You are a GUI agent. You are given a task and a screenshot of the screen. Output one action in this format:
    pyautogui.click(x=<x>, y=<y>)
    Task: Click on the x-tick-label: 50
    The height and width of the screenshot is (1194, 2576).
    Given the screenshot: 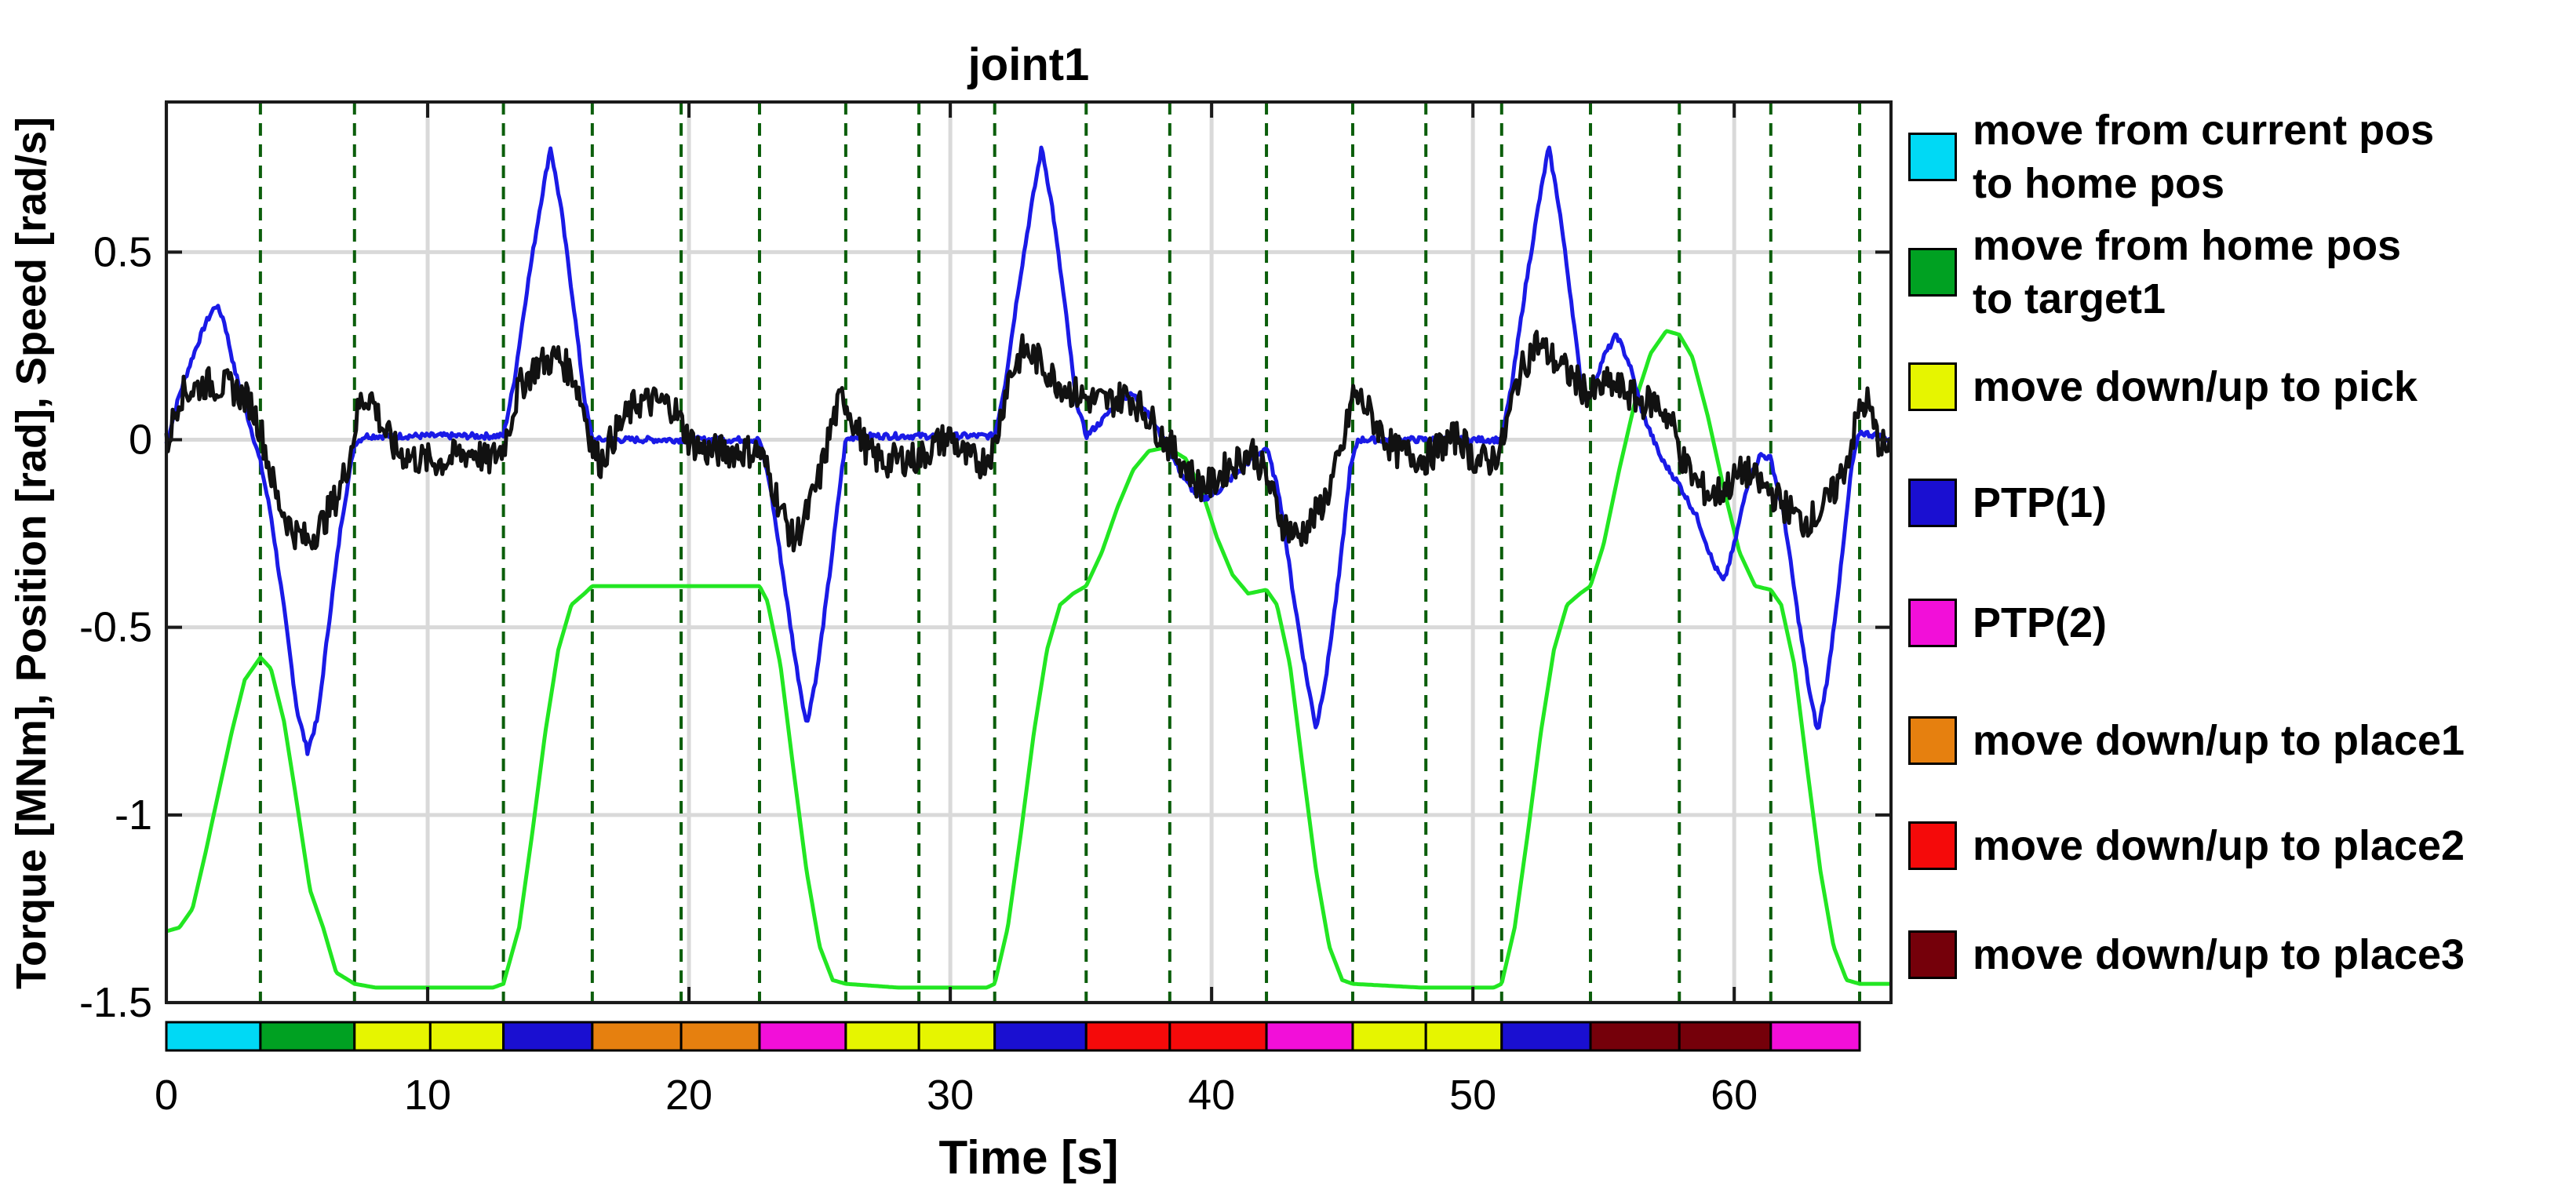 What is the action you would take?
    pyautogui.click(x=1472, y=1095)
    